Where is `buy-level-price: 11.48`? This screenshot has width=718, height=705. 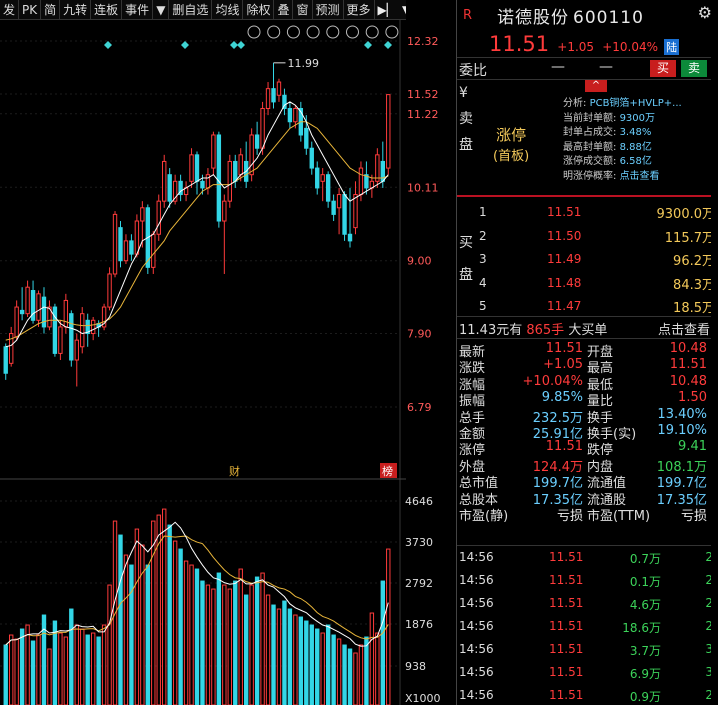
buy-level-price: 11.48 is located at coordinates (564, 282).